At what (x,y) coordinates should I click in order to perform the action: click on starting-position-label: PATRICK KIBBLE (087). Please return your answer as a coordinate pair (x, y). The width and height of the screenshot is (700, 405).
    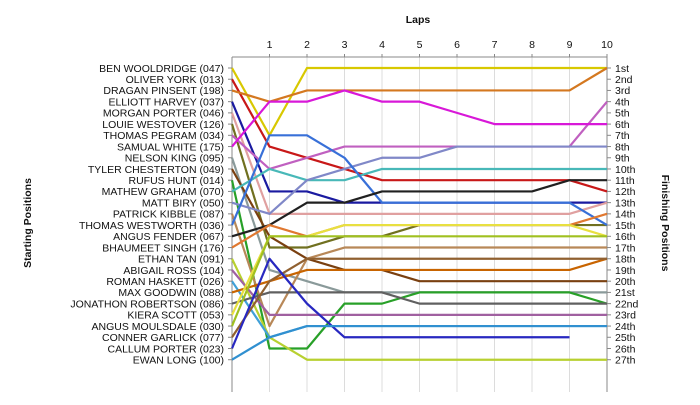
    Looking at the image, I should click on (168, 215).